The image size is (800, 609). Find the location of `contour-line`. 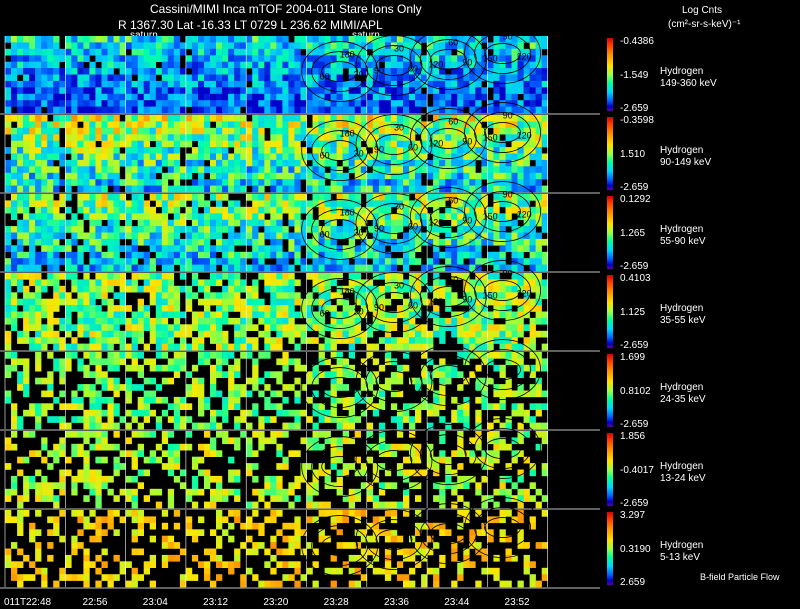

contour-line is located at coordinates (394, 381).